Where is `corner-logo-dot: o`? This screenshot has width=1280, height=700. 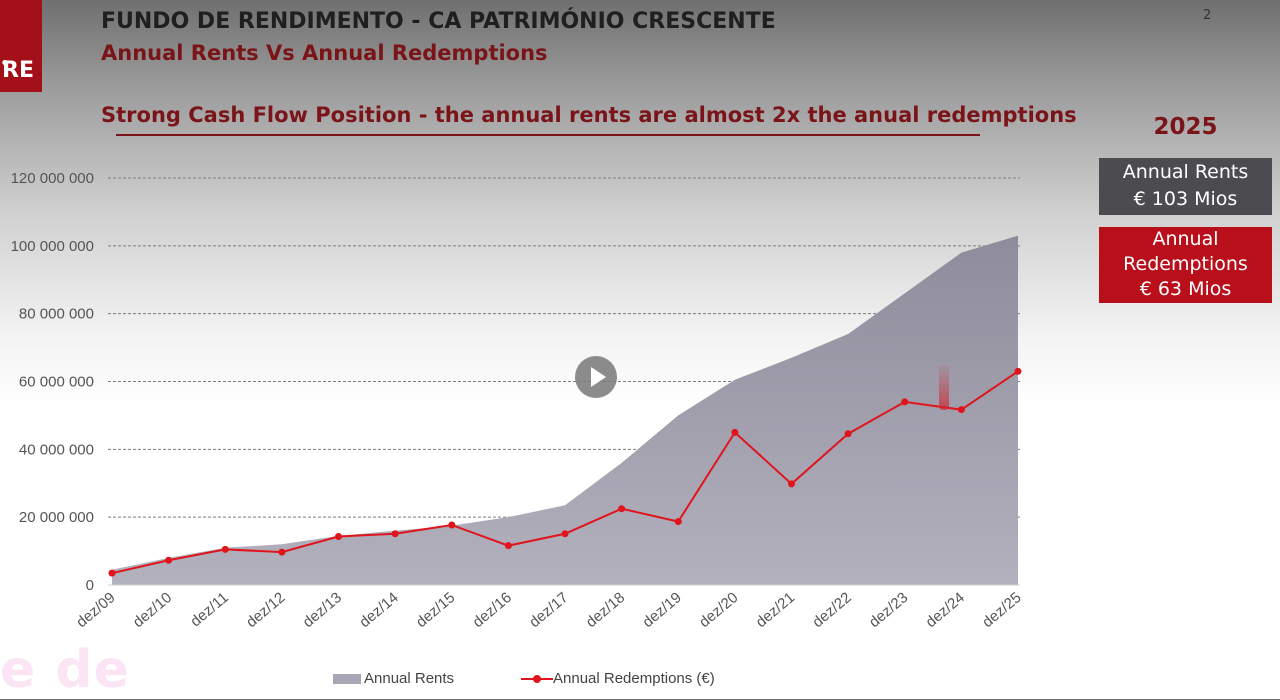
corner-logo-dot: o is located at coordinates (5, 63).